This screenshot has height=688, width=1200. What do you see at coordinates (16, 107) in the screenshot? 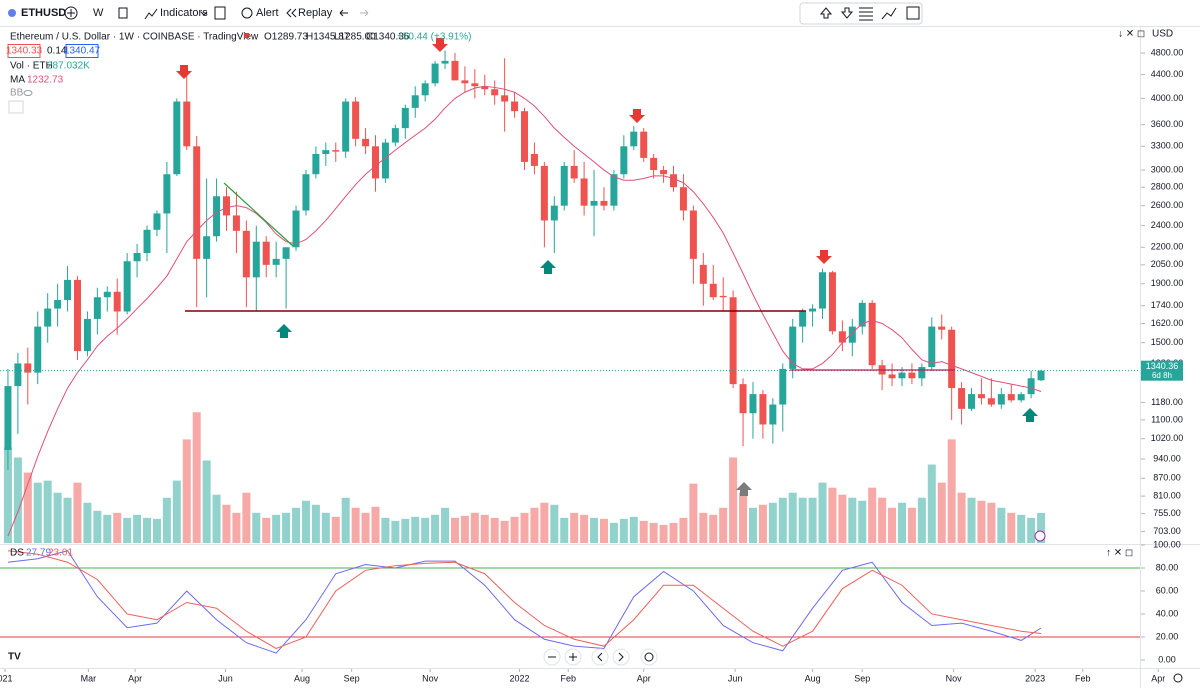
I see `collapse-button` at bounding box center [16, 107].